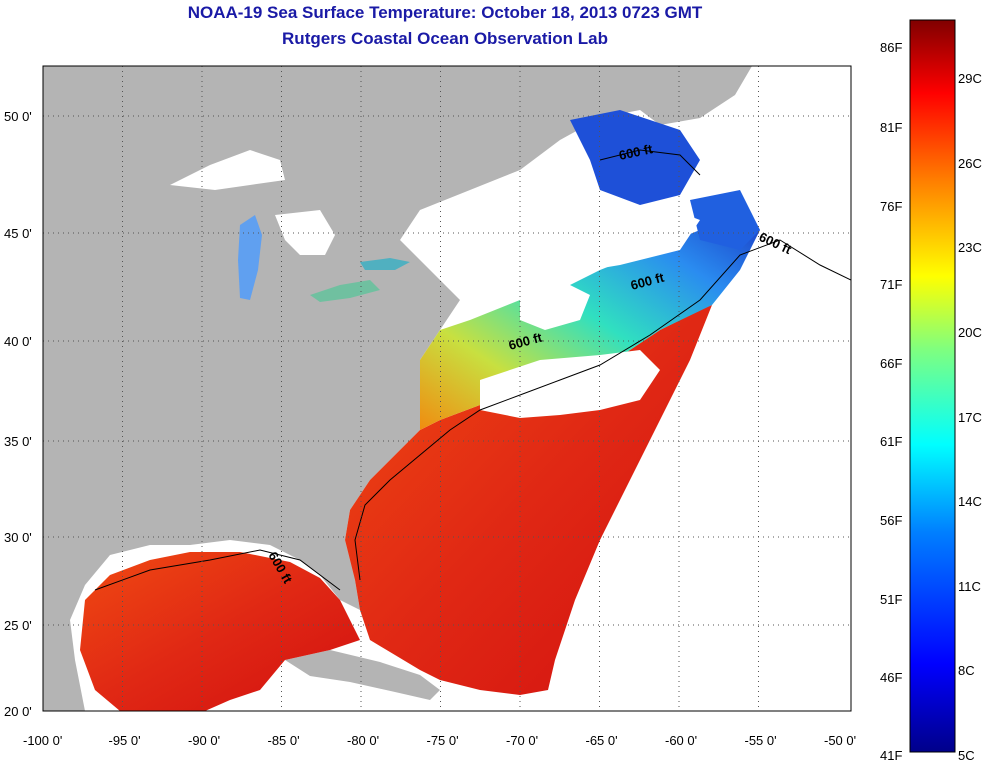 This screenshot has width=984, height=770. I want to click on colorbar-fahrenheit-label: 61F, so click(891, 441).